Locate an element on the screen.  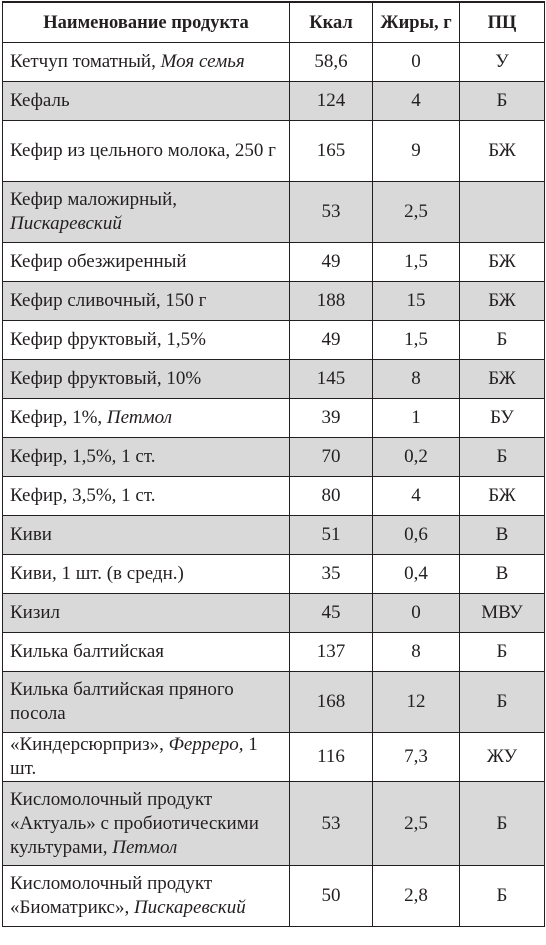
table-row: Кефаль 124 4 Б is located at coordinates (273, 101).